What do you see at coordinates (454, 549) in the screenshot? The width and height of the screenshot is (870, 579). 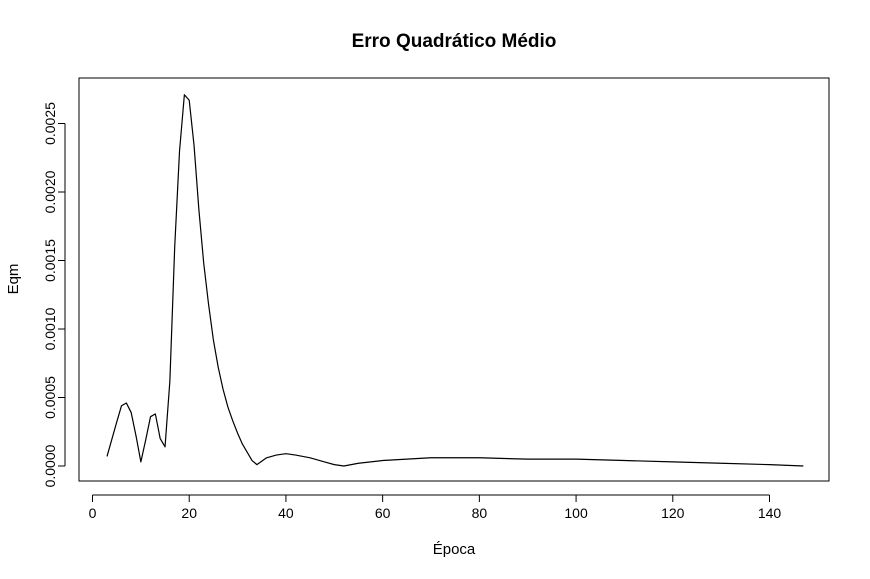 I see `x-axis-label: Época` at bounding box center [454, 549].